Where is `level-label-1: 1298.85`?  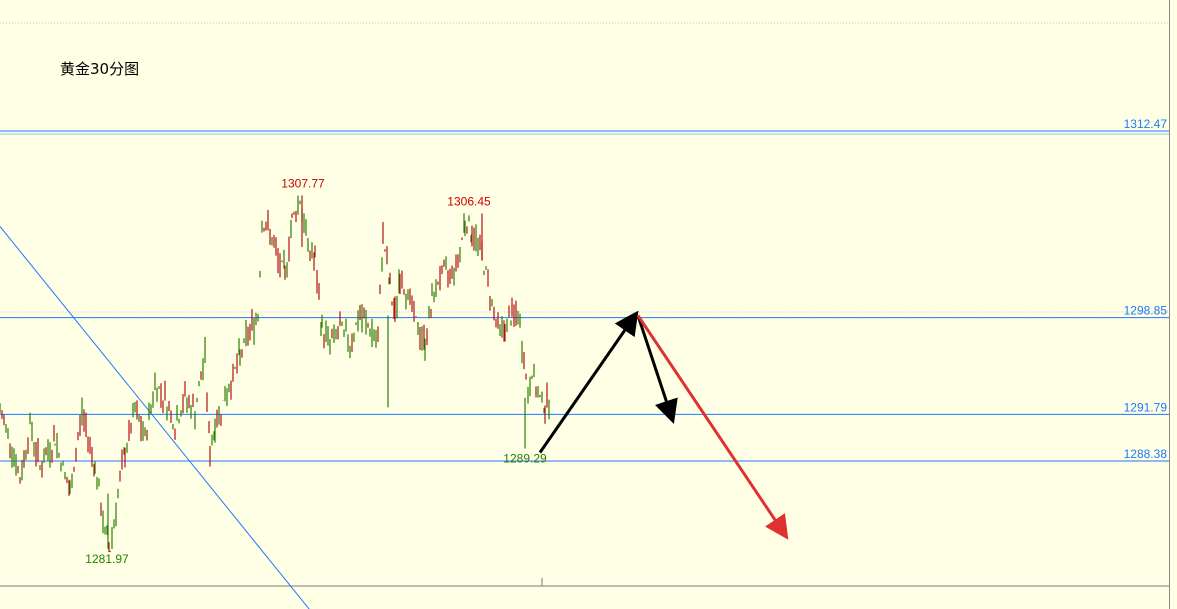
level-label-1: 1298.85 is located at coordinates (1146, 311).